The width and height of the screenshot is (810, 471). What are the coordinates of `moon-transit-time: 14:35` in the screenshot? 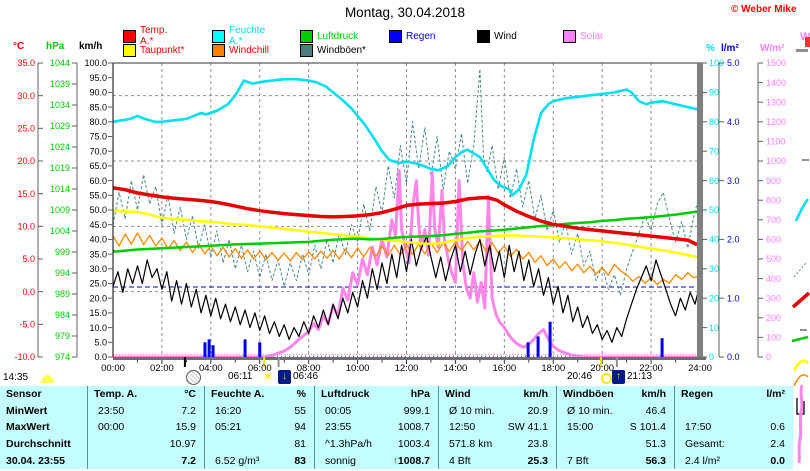 It's located at (16, 377).